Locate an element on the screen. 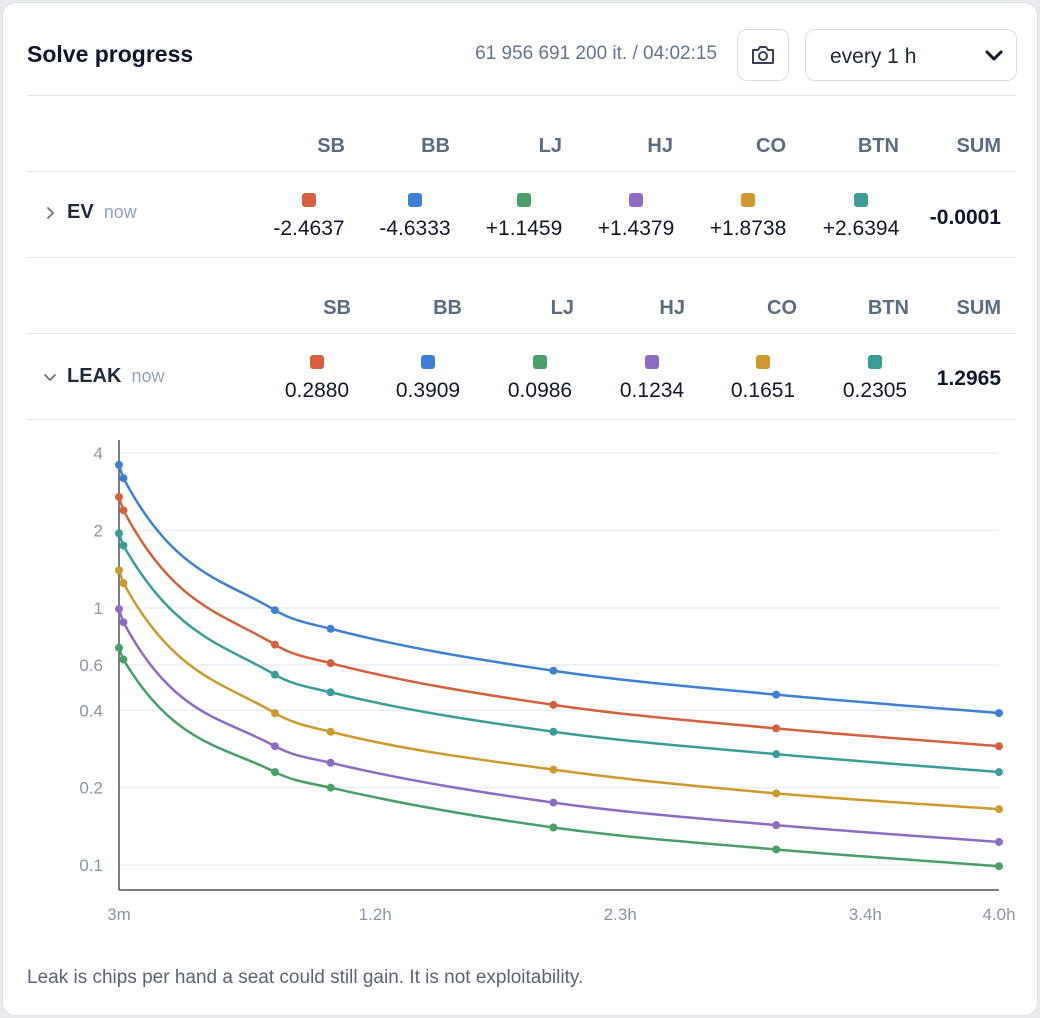 The height and width of the screenshot is (1018, 1040). ev-sum: -0.0001 is located at coordinates (965, 217).